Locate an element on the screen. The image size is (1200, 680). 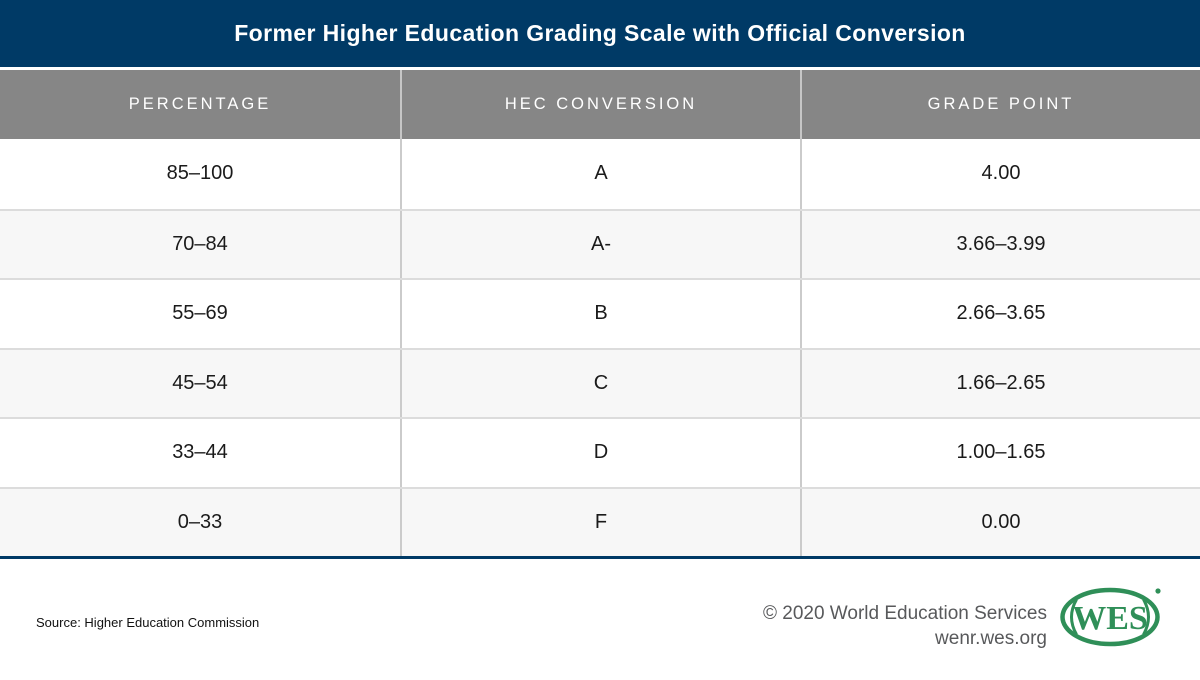
table-row: 85–100 A 4.00 is located at coordinates (600, 174).